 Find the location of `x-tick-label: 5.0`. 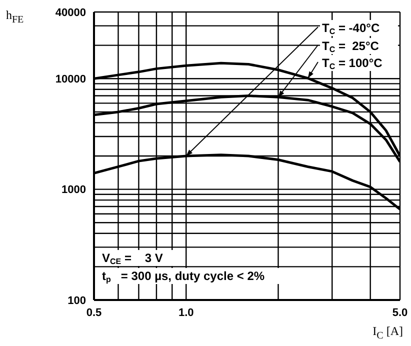

x-tick-label: 5.0 is located at coordinates (400, 312).